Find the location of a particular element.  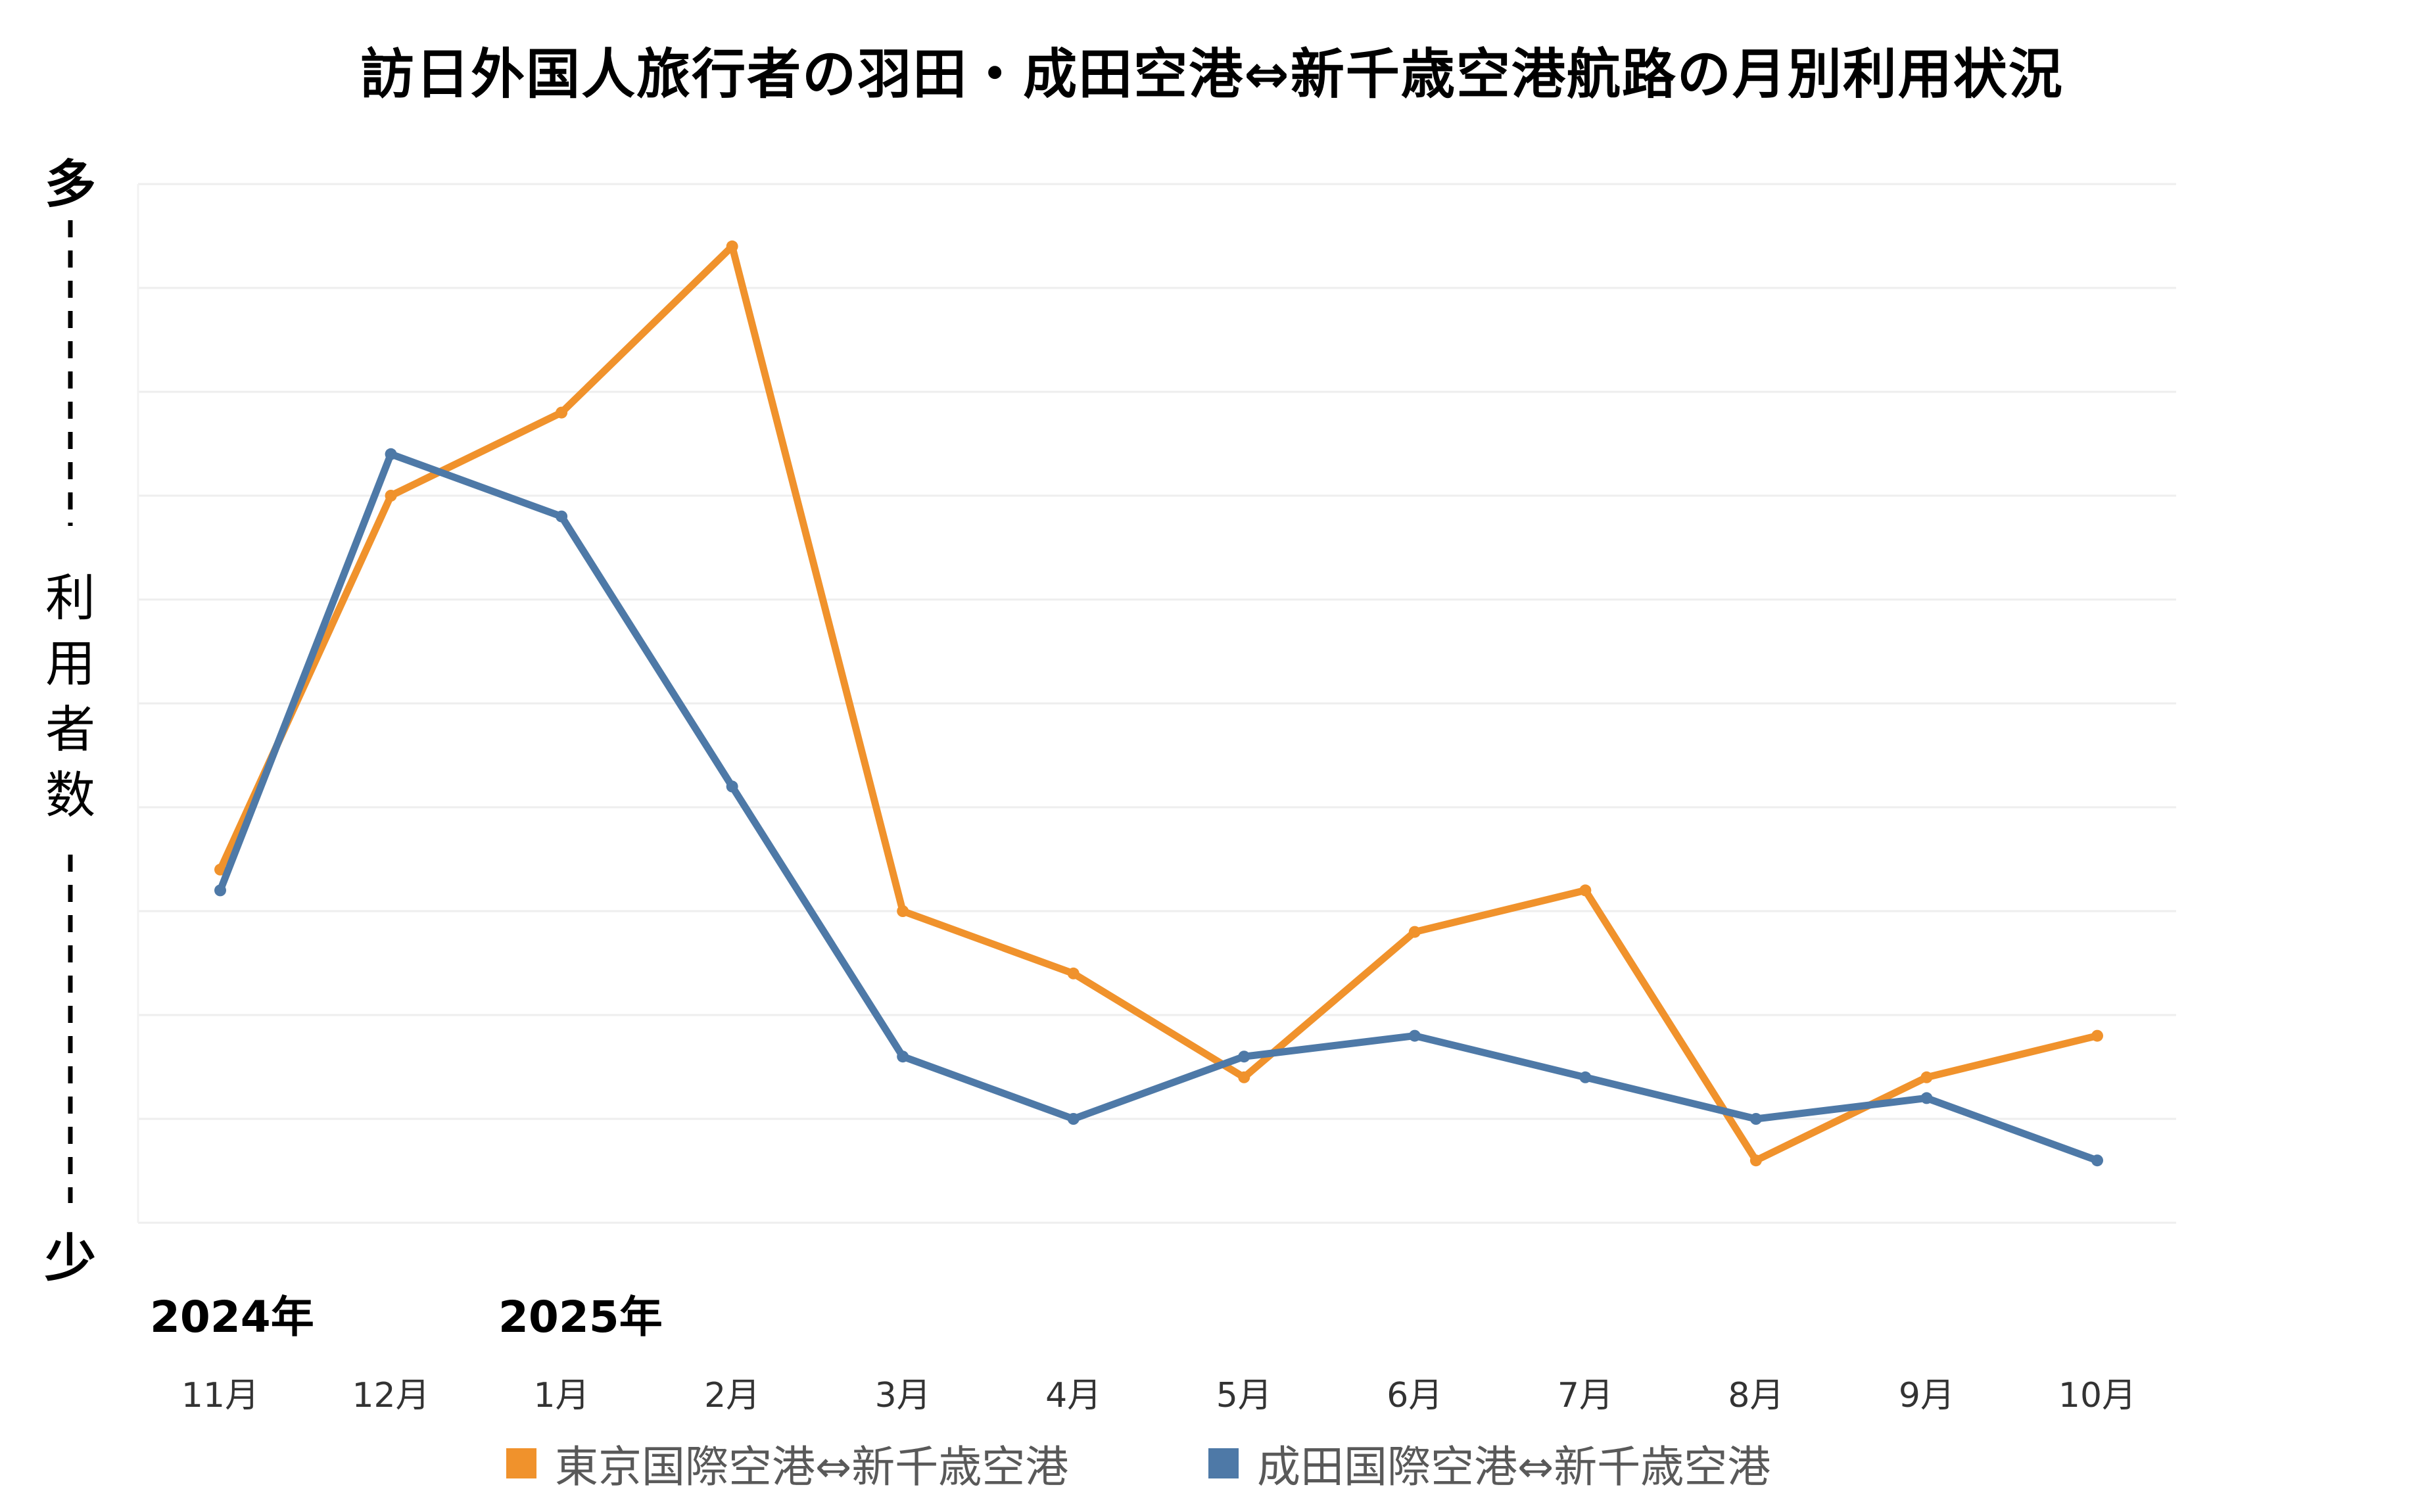

y-axis-top-label: 多 is located at coordinates (70, 185).